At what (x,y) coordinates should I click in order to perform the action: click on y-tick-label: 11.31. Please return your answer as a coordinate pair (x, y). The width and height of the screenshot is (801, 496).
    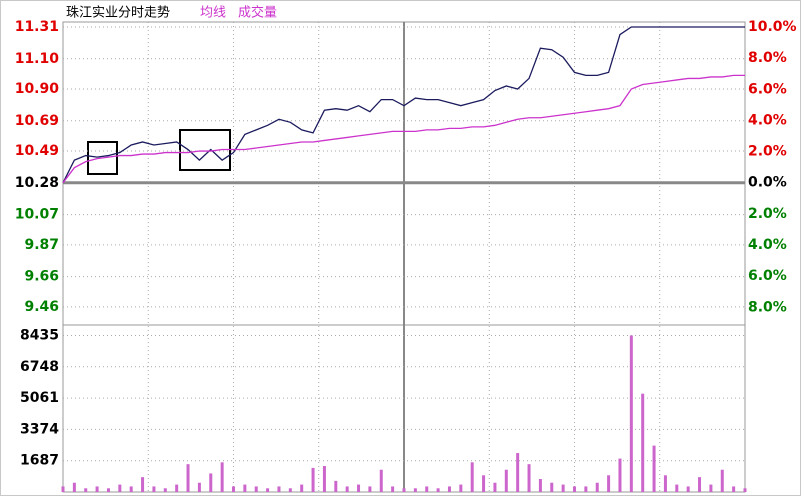
    Looking at the image, I should click on (37, 27).